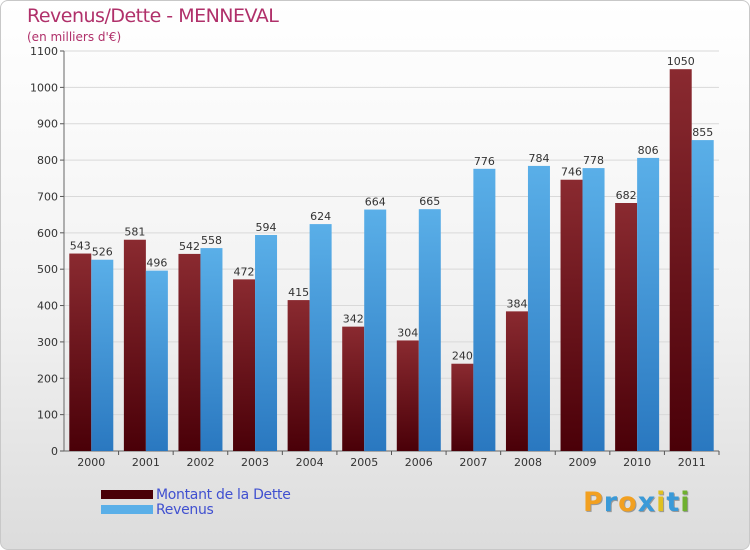  I want to click on y-tick-label: 700, so click(47, 196).